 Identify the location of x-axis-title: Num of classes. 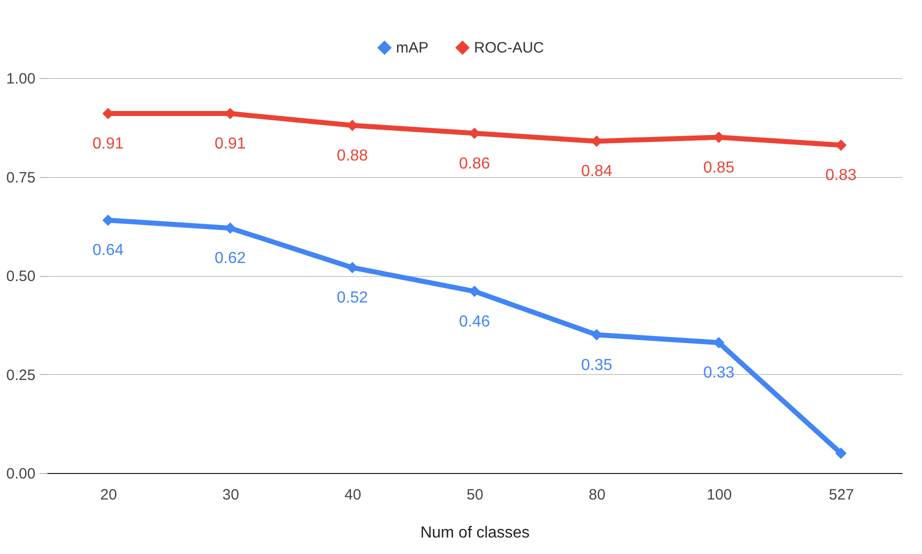
(475, 533).